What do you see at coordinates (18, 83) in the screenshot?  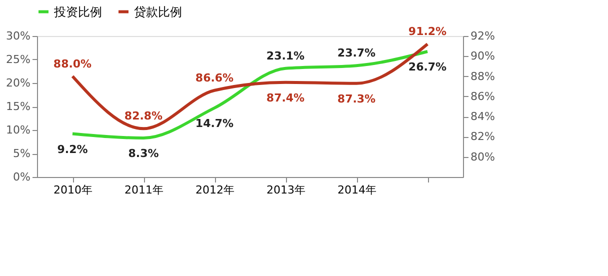 I see `y-tick-label: 20%` at bounding box center [18, 83].